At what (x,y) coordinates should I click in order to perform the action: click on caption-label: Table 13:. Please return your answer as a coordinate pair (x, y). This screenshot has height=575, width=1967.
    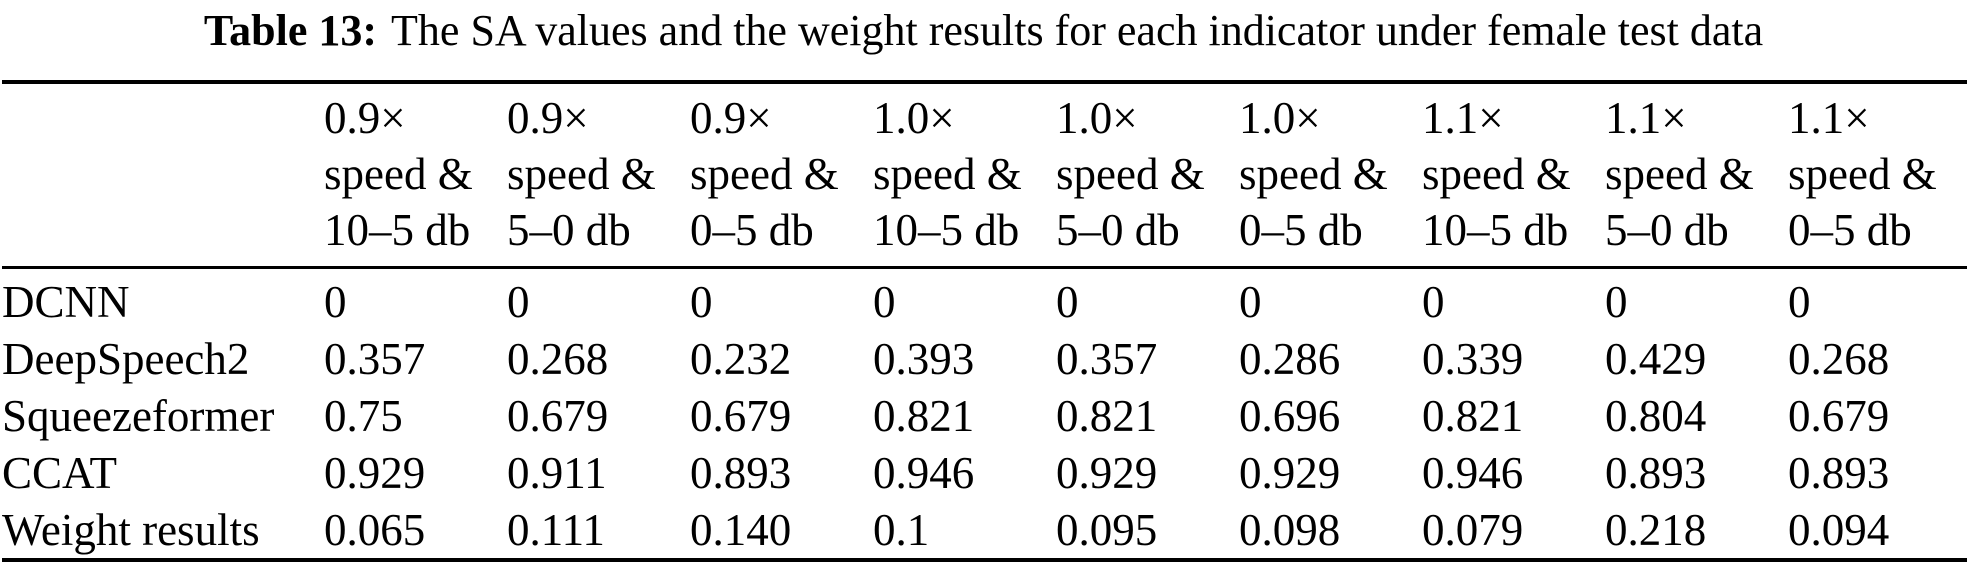
    Looking at the image, I should click on (290, 30).